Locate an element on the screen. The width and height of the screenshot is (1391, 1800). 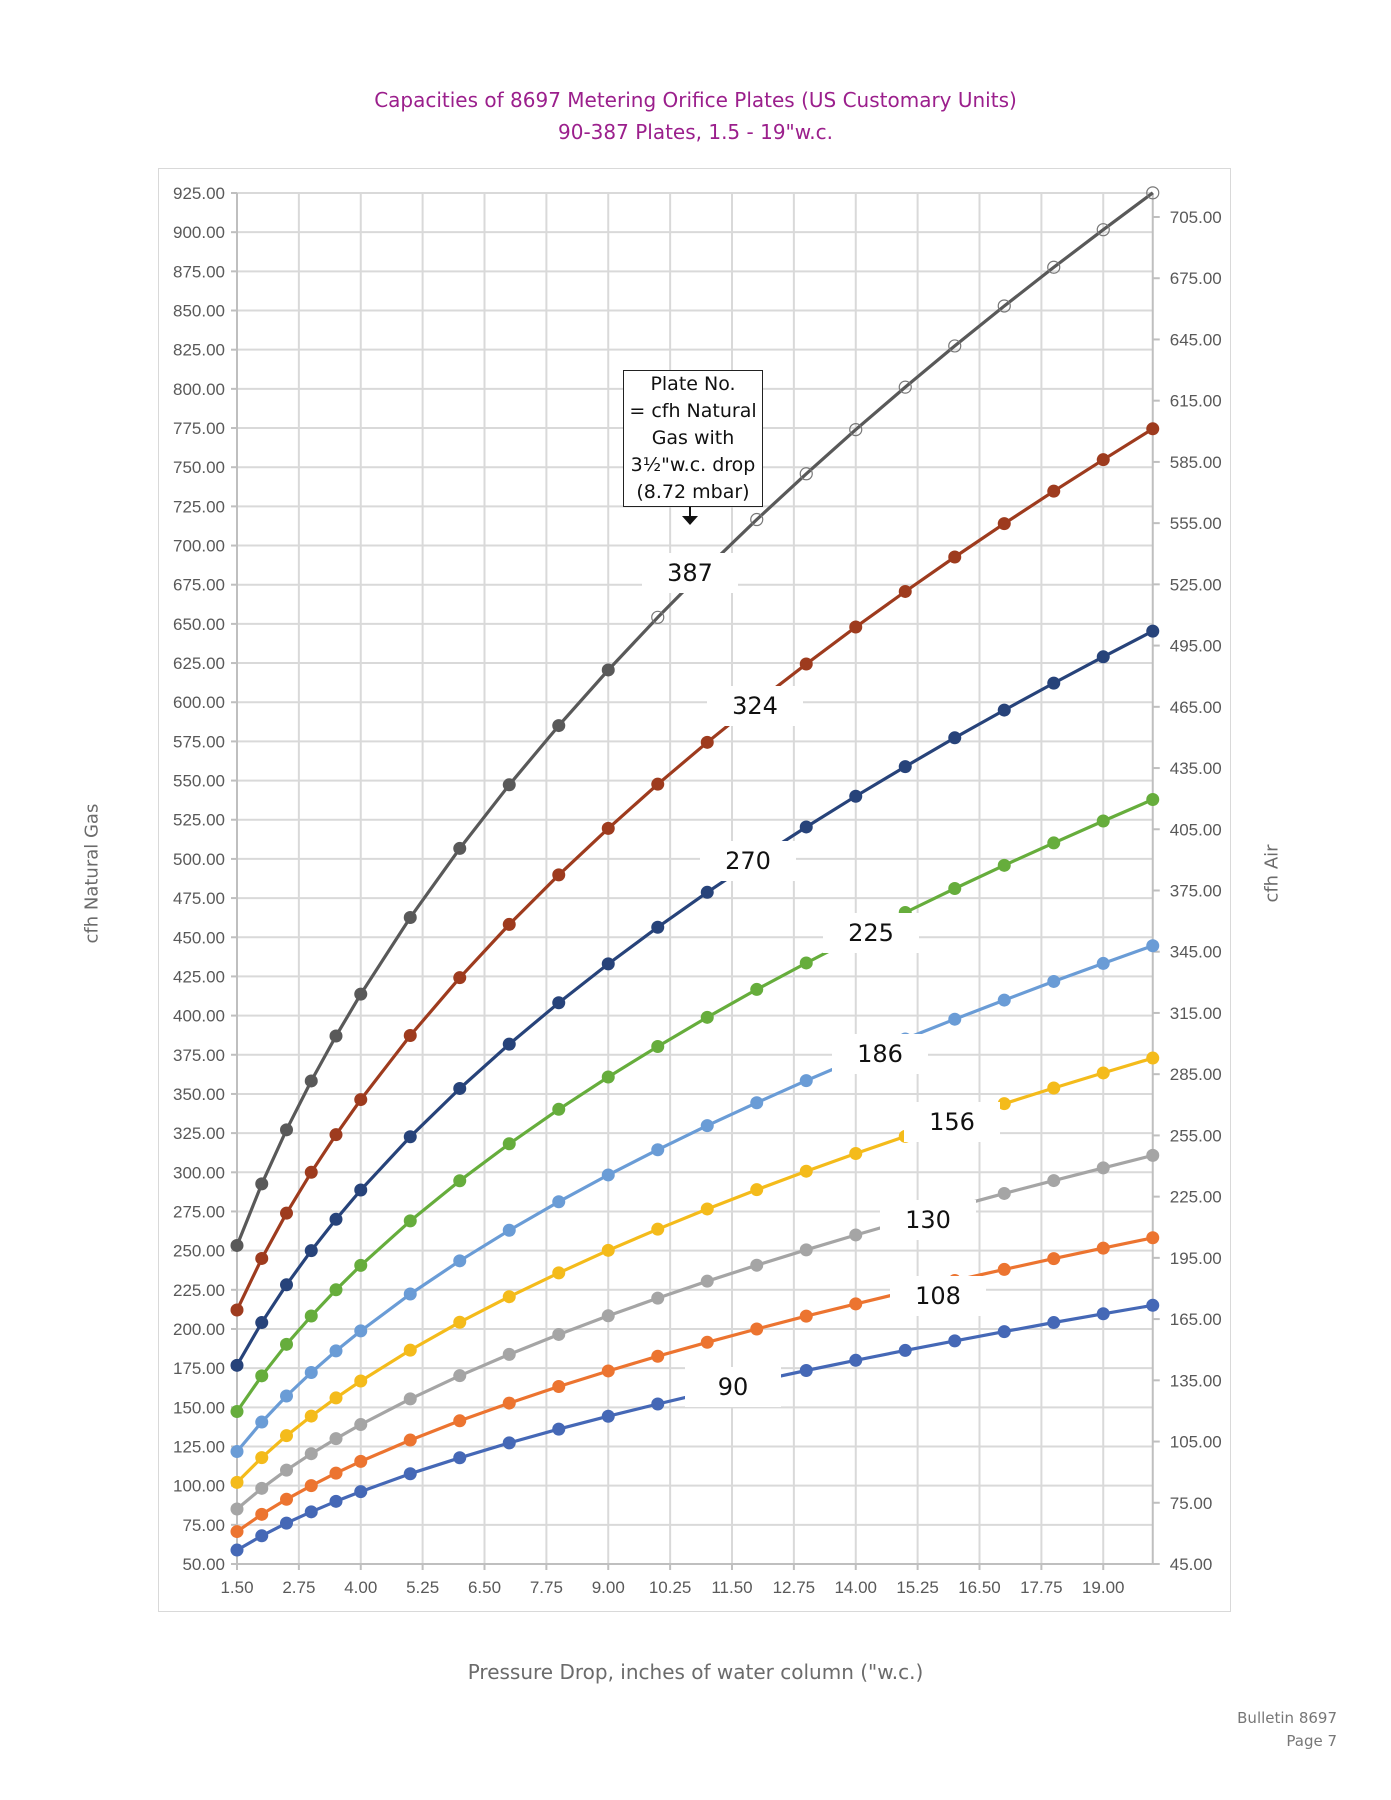
annotation-line: Gas with is located at coordinates (693, 438).